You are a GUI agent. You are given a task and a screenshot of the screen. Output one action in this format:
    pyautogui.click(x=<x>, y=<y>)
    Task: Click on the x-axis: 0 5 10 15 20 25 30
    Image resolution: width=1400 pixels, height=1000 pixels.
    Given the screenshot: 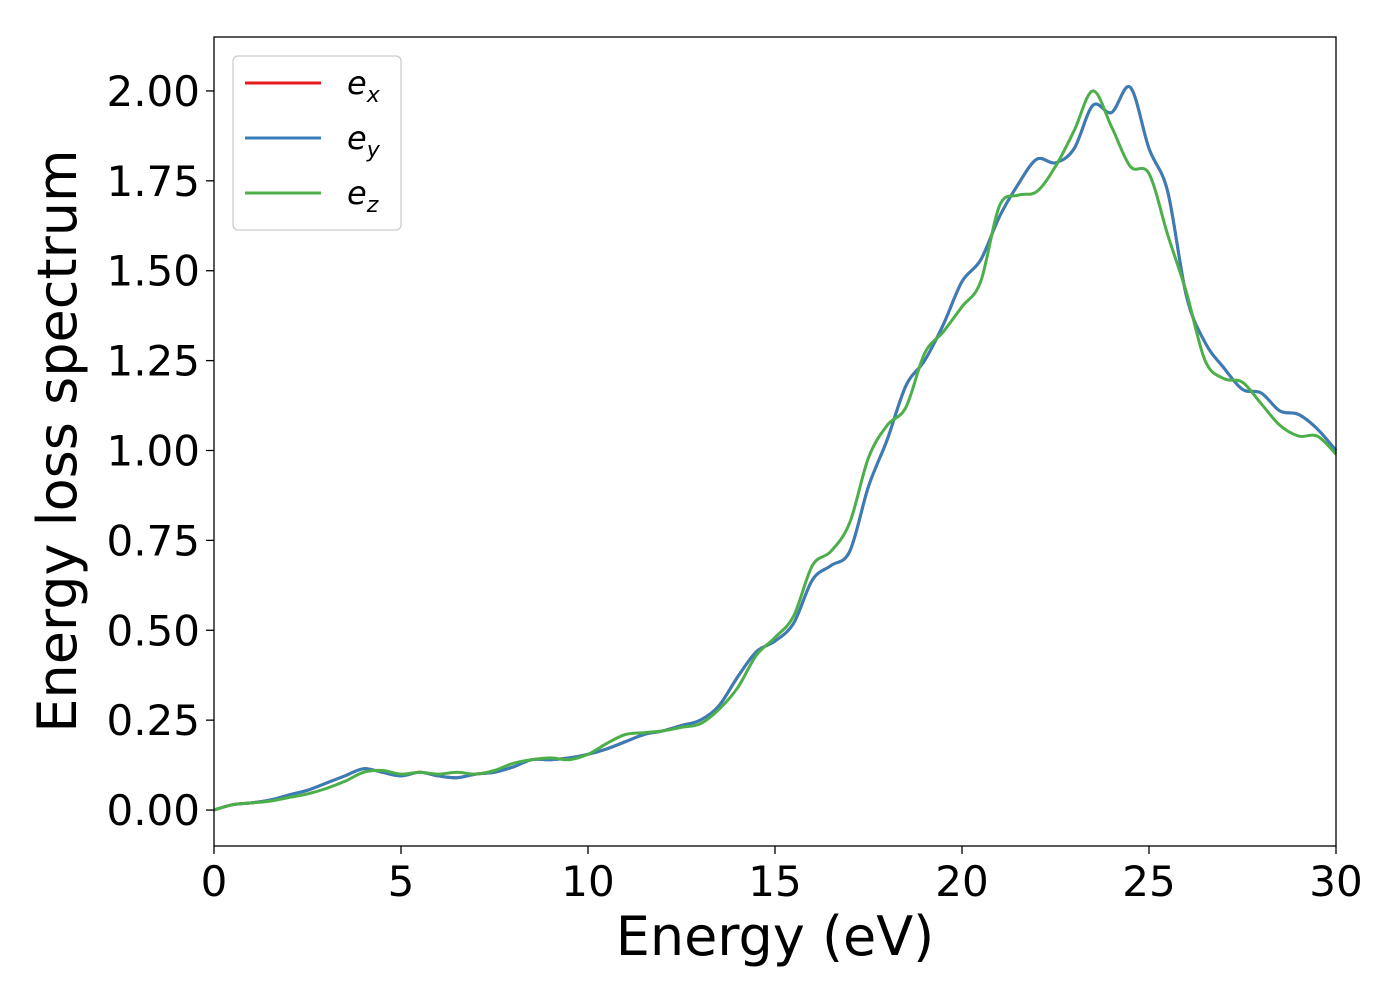 What is the action you would take?
    pyautogui.click(x=782, y=876)
    